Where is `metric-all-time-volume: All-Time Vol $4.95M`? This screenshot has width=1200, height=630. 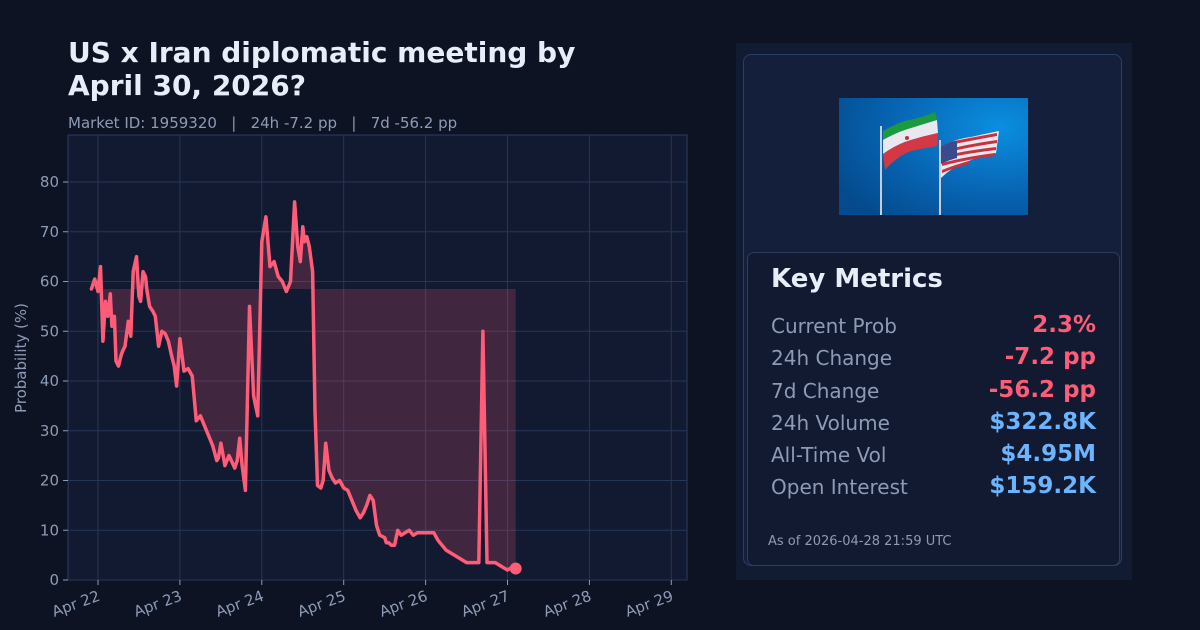 metric-all-time-volume: All-Time Vol $4.95M is located at coordinates (933, 457).